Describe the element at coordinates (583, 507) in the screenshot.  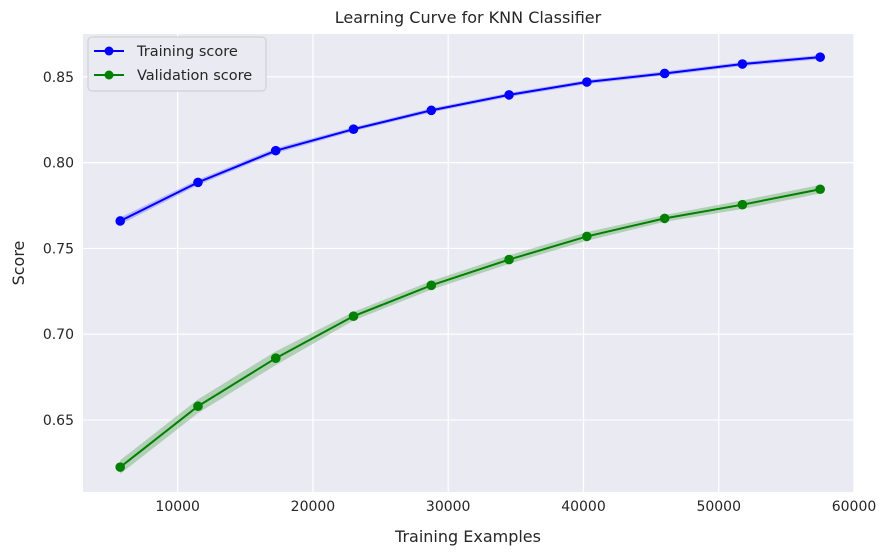
I see `x-tick-label: 40000` at that location.